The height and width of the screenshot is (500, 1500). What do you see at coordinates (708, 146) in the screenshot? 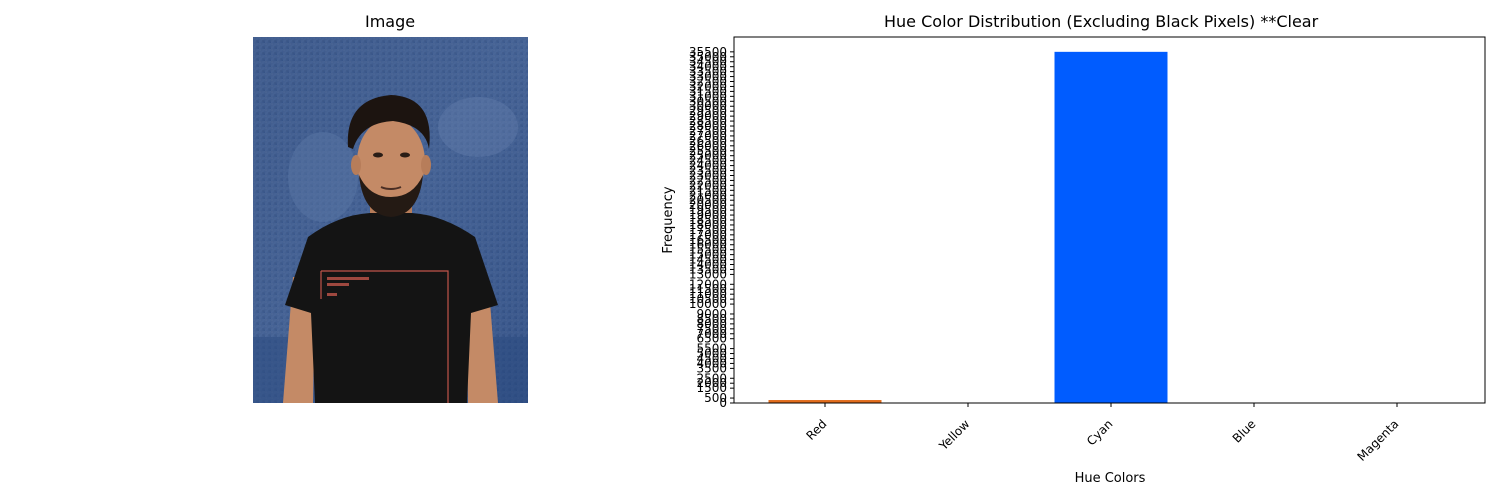
I see `y-tick-label: 26000` at bounding box center [708, 146].